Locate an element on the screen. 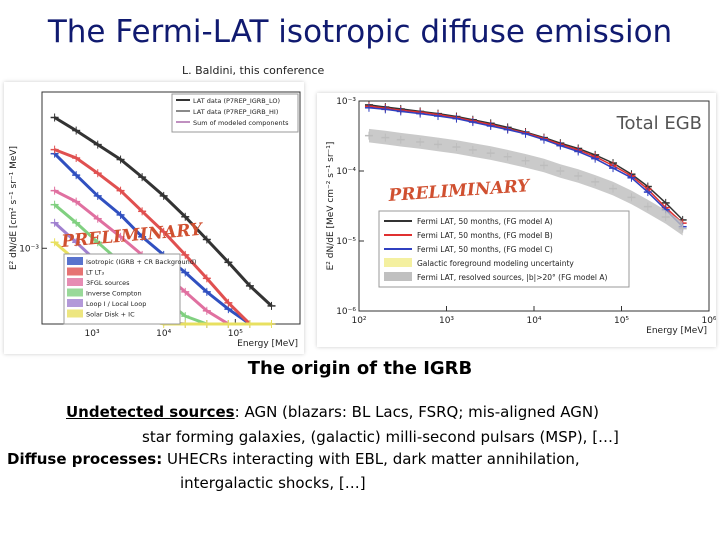 This screenshot has height=540, width=720. diffuse-processes-label: Diffuse processes: is located at coordinates (85, 459).